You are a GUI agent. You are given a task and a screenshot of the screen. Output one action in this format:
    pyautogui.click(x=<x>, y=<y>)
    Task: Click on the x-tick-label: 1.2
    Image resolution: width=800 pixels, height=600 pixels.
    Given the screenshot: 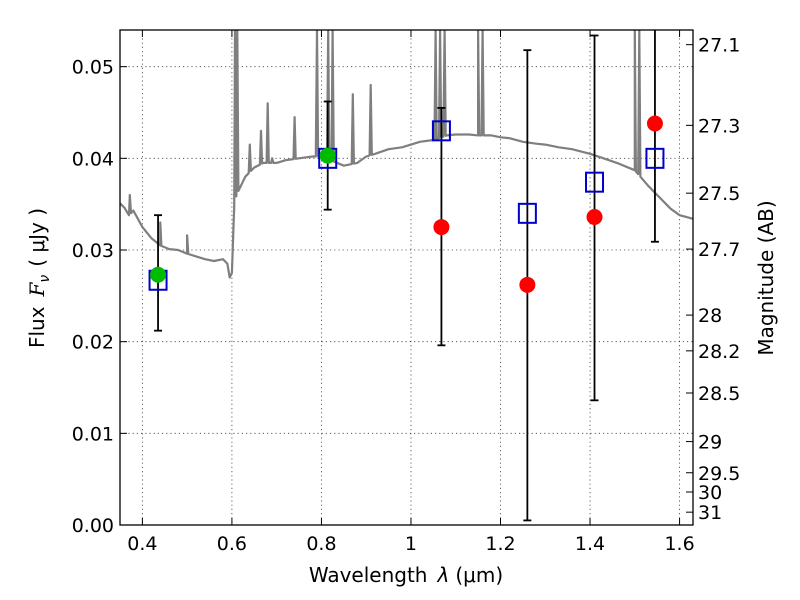 What is the action you would take?
    pyautogui.click(x=500, y=544)
    